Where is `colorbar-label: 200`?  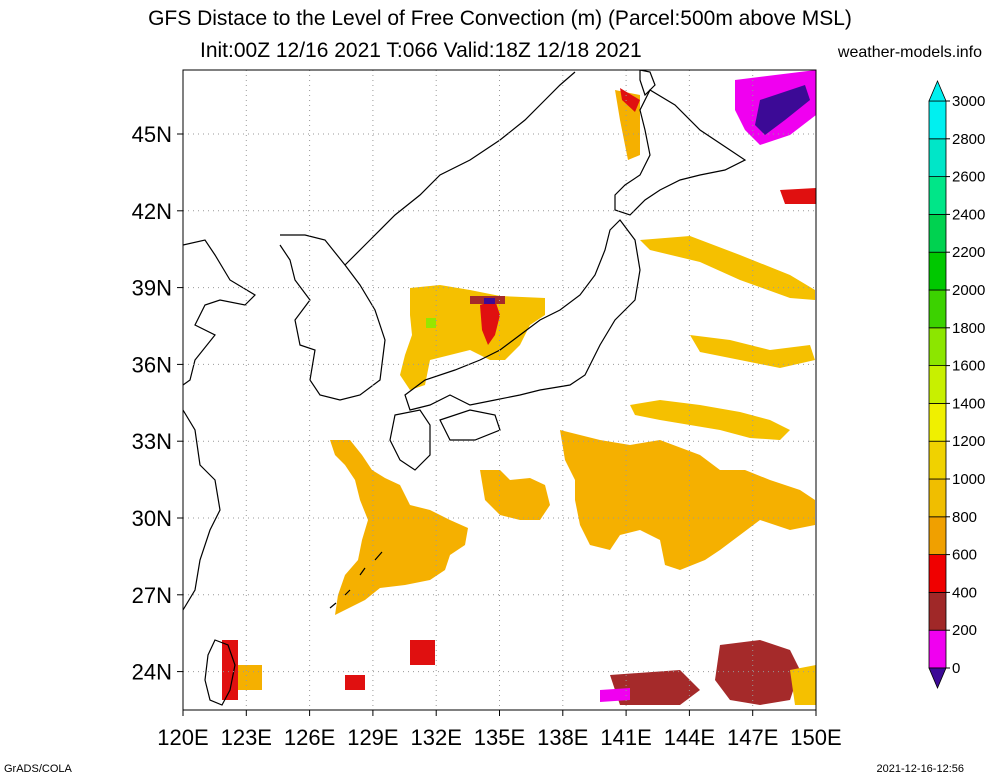 colorbar-label: 200 is located at coordinates (964, 630).